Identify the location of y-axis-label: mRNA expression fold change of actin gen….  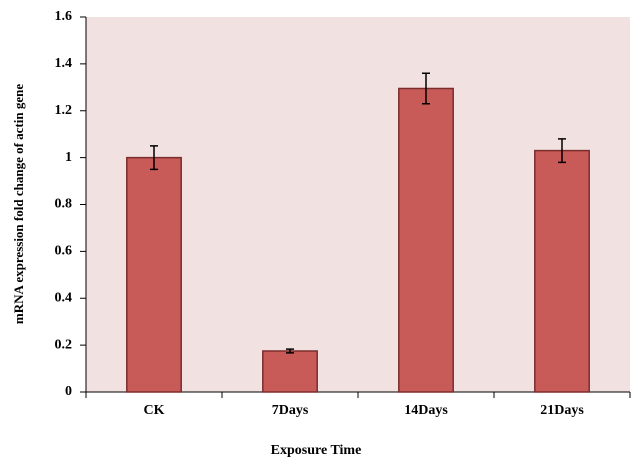
(18, 204).